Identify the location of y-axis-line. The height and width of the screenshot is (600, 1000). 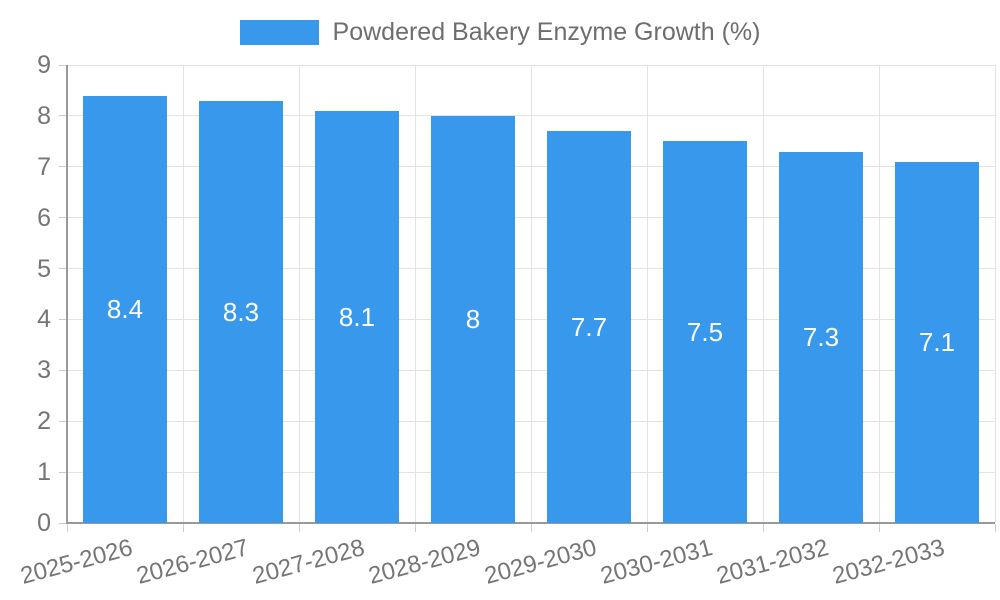
(67, 294).